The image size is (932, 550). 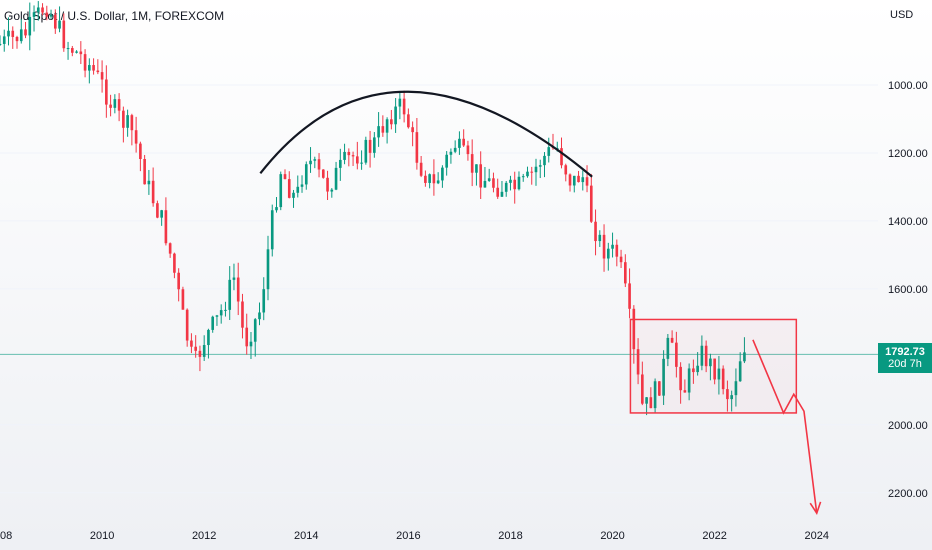 What do you see at coordinates (612, 536) in the screenshot?
I see `x-tick-label: 2020` at bounding box center [612, 536].